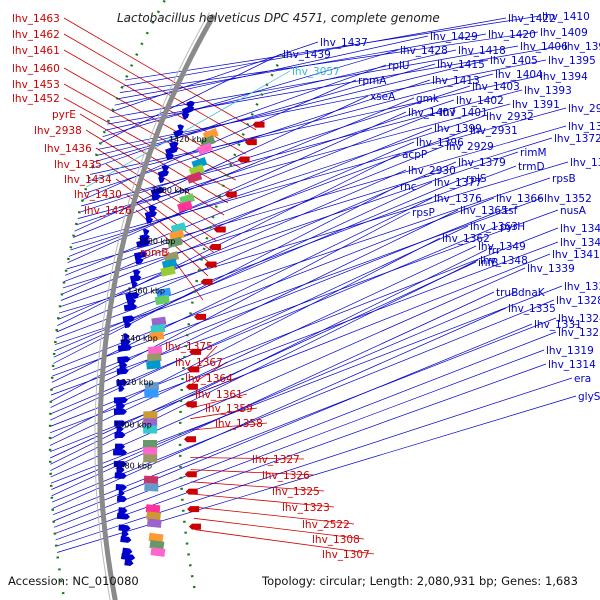 This screenshot has height=600, width=600. I want to click on right-gene-label: lhv_1422, so click(532, 19).